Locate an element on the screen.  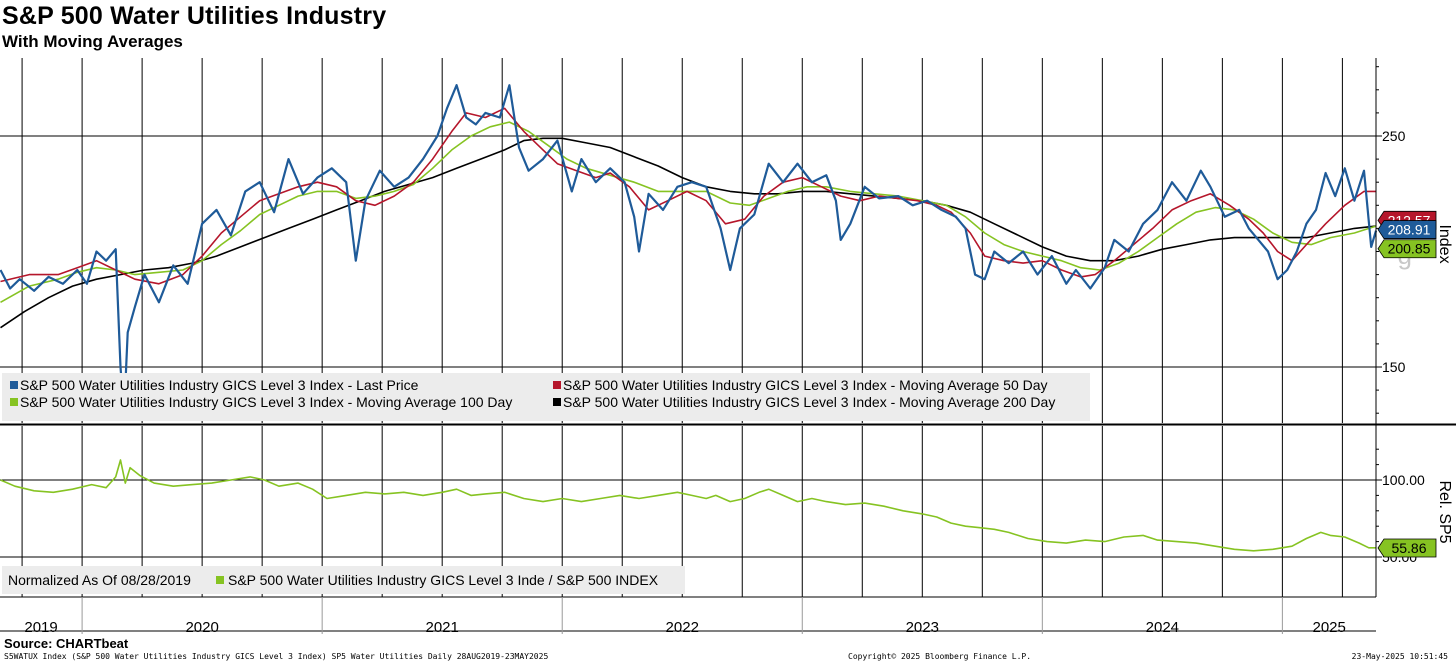
tag-relative: 55.86 is located at coordinates (1407, 548).